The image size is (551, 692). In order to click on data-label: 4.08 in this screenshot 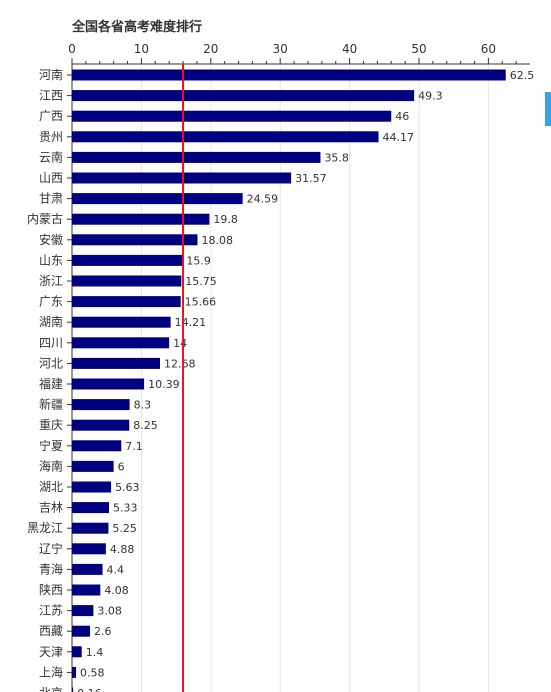, I will do `click(116, 590)`.